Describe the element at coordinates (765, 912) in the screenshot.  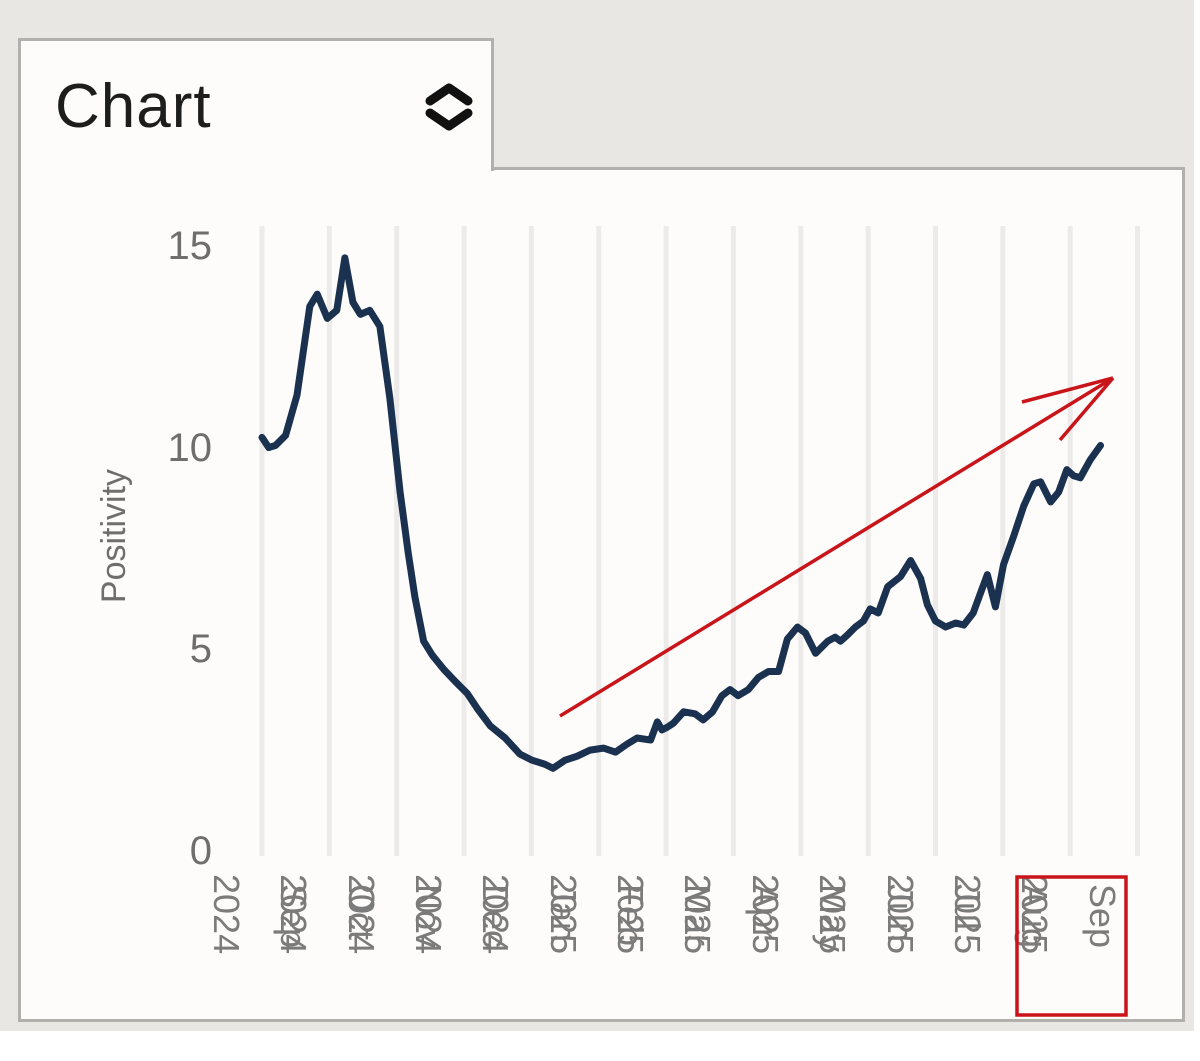
I see `x-tick-month: Apr` at that location.